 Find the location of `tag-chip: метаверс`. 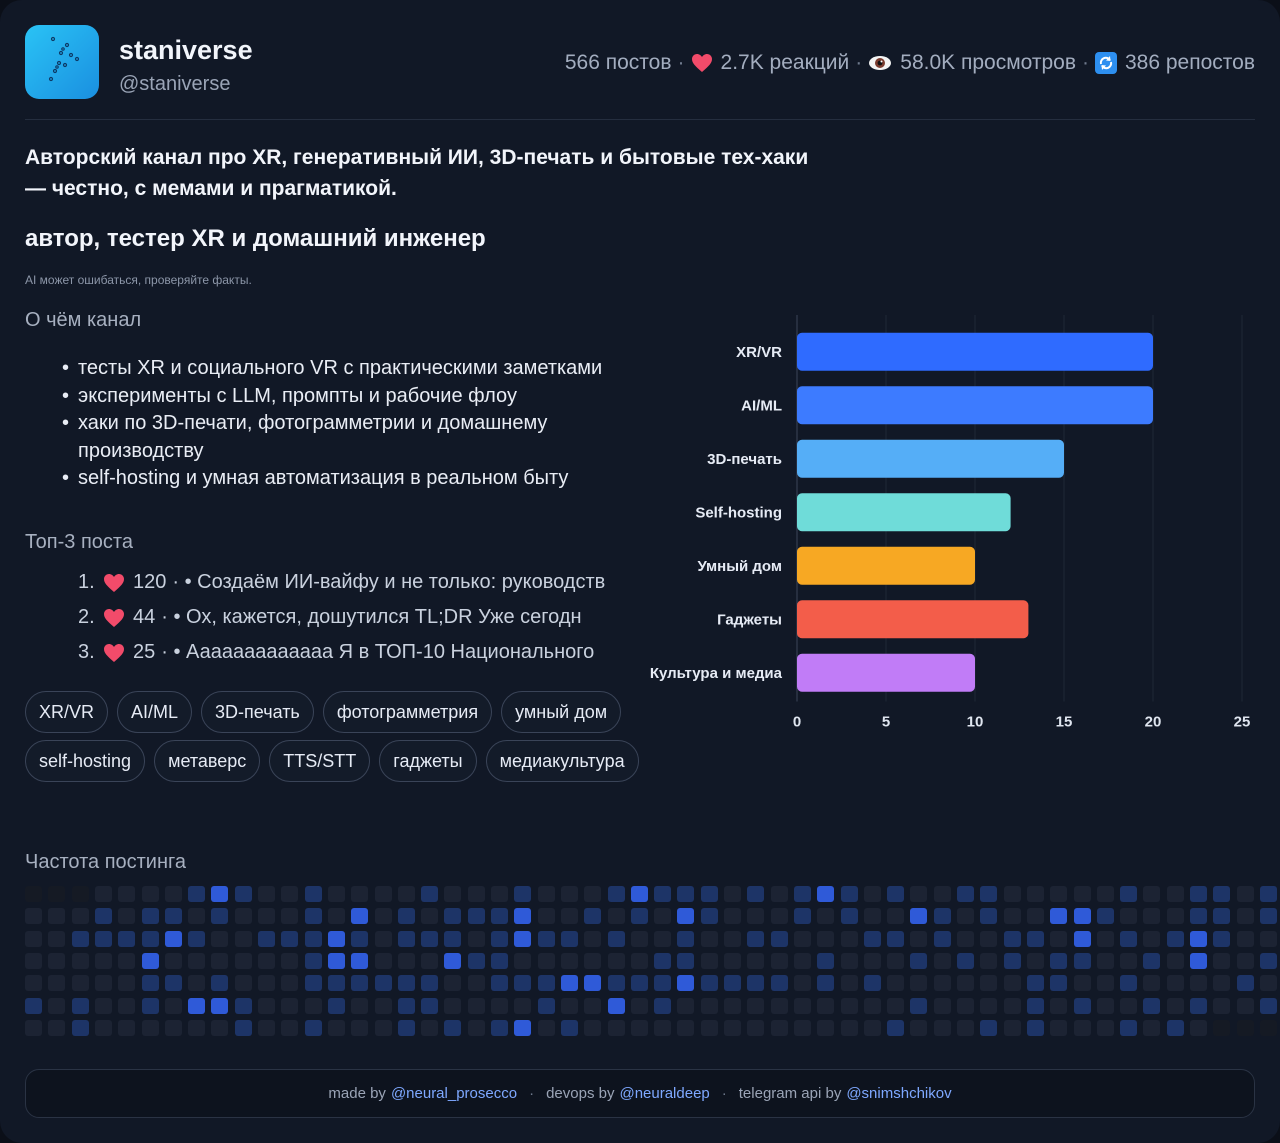

tag-chip: метаверс is located at coordinates (207, 761).